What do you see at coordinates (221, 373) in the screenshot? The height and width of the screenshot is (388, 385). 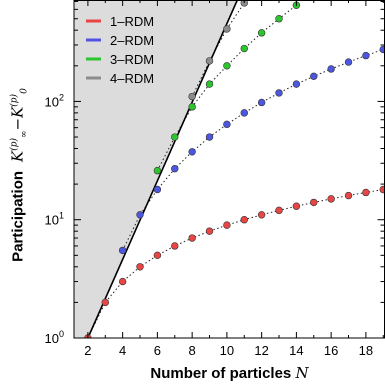 I see `x-axis-label: Number of particles` at bounding box center [221, 373].